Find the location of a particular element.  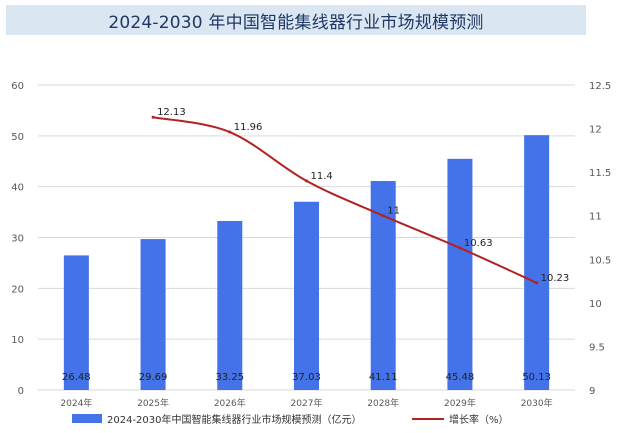

left-tick-label: 60 is located at coordinates (17, 86).